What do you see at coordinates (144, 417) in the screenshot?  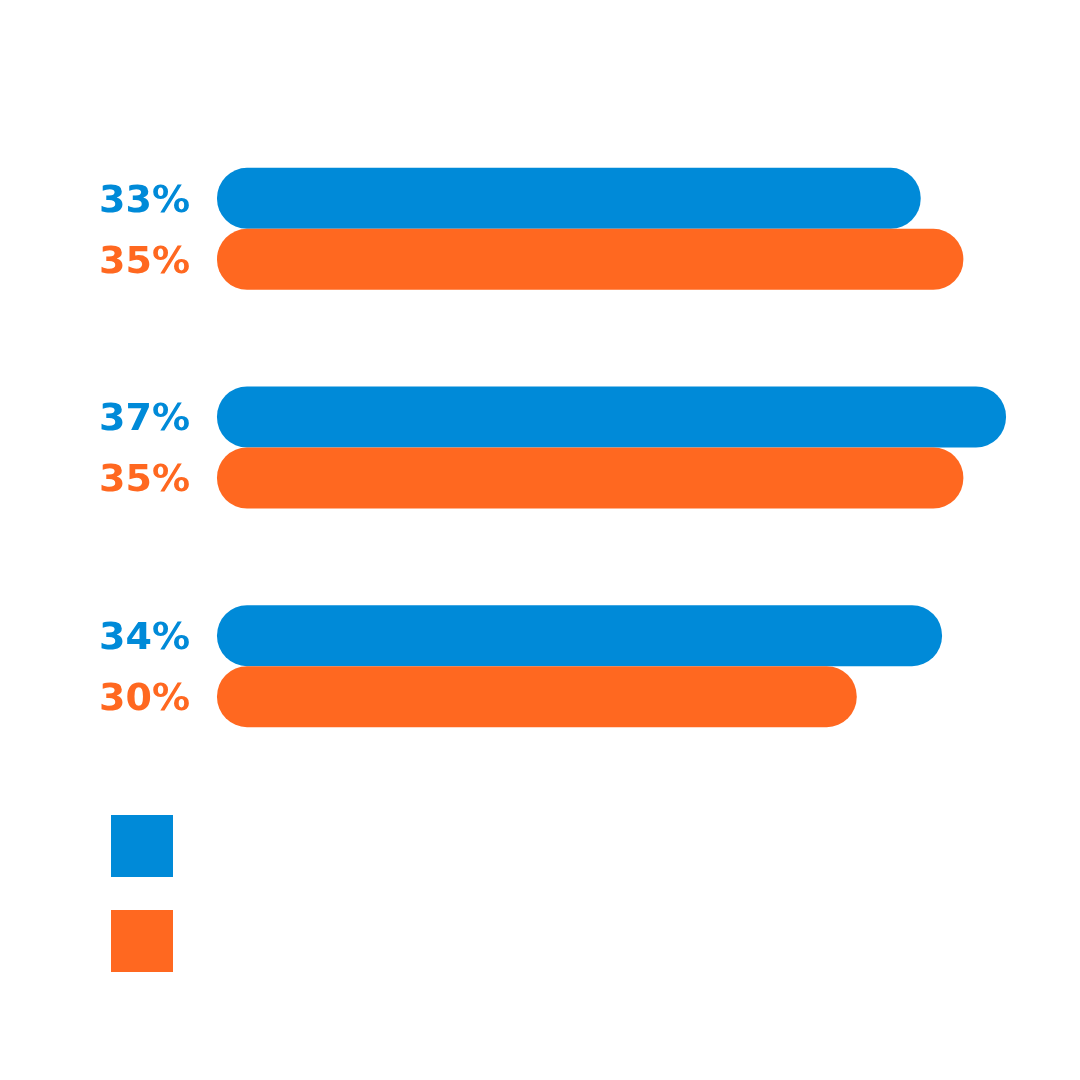 I see `data-label: 37%` at bounding box center [144, 417].